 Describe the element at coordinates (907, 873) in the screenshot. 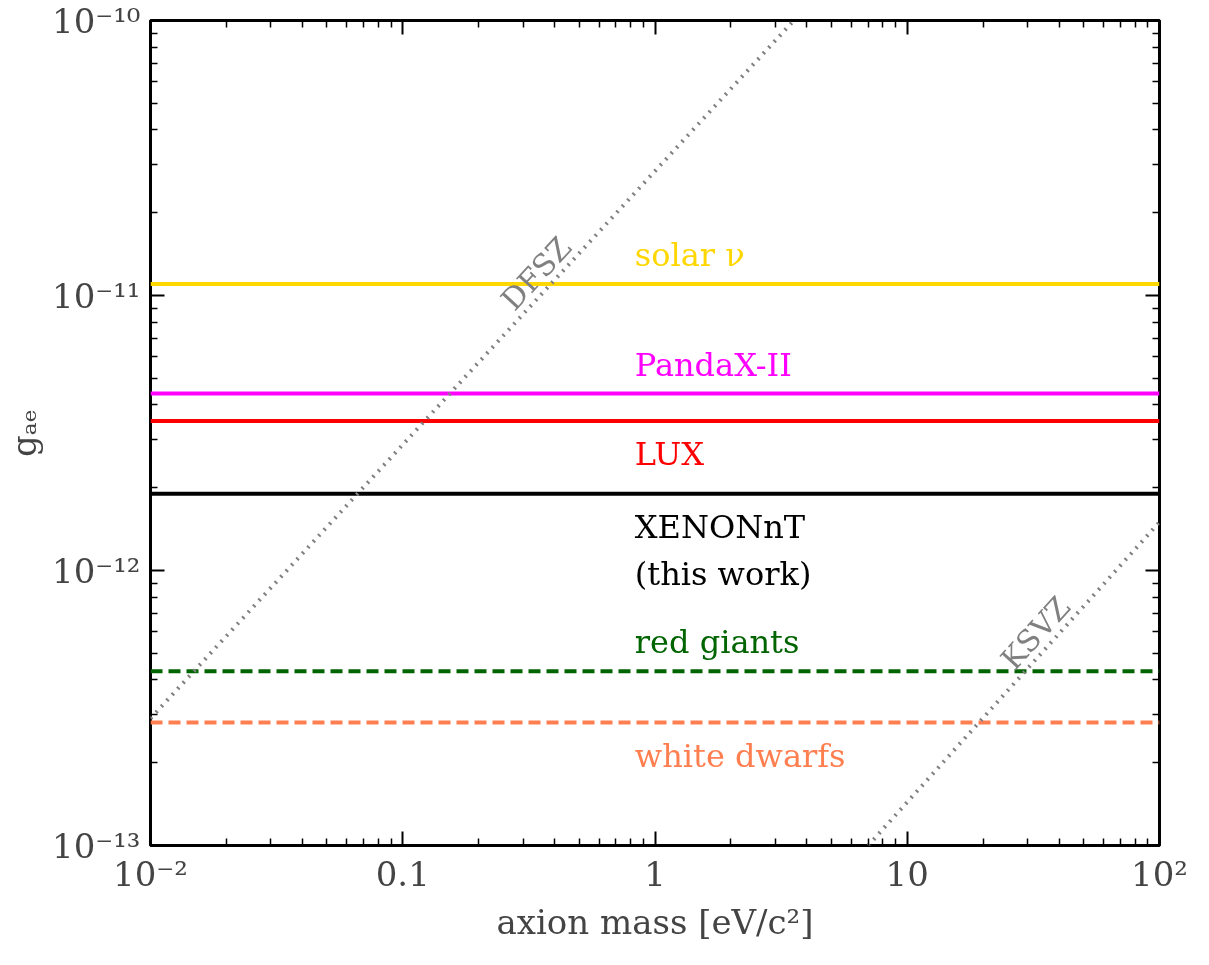

I see `x-tick-label: 10` at that location.